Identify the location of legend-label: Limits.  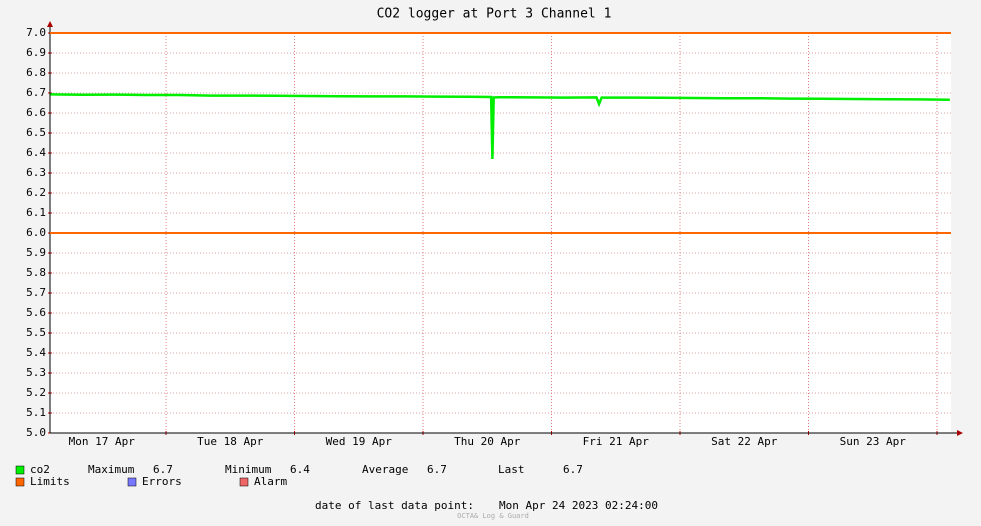
(50, 481).